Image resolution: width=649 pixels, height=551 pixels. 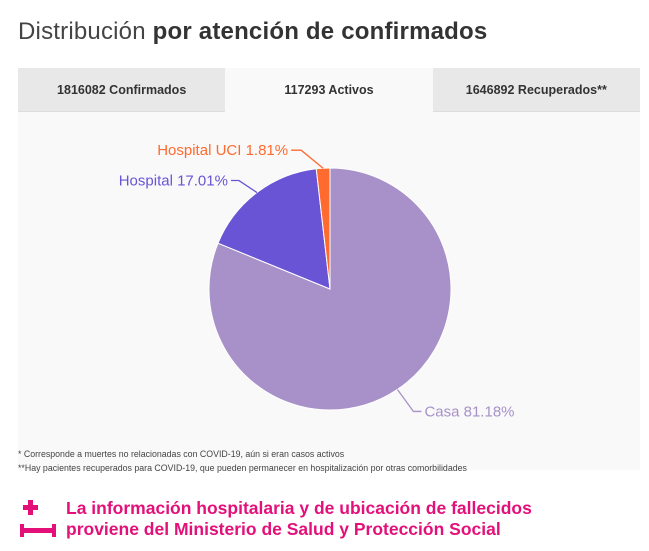 What do you see at coordinates (536, 90) in the screenshot?
I see `tab-recuperados: 1646892 Recuperados**` at bounding box center [536, 90].